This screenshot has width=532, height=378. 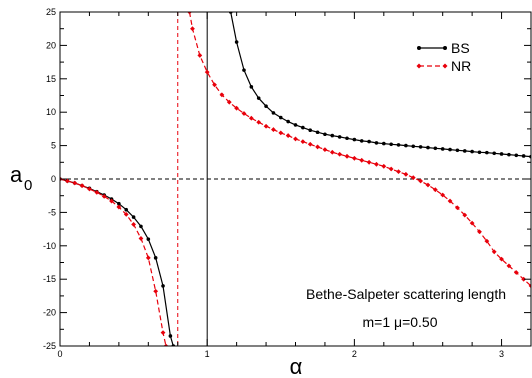 I want to click on y-axis-label-subscript: 0, so click(x=28, y=185).